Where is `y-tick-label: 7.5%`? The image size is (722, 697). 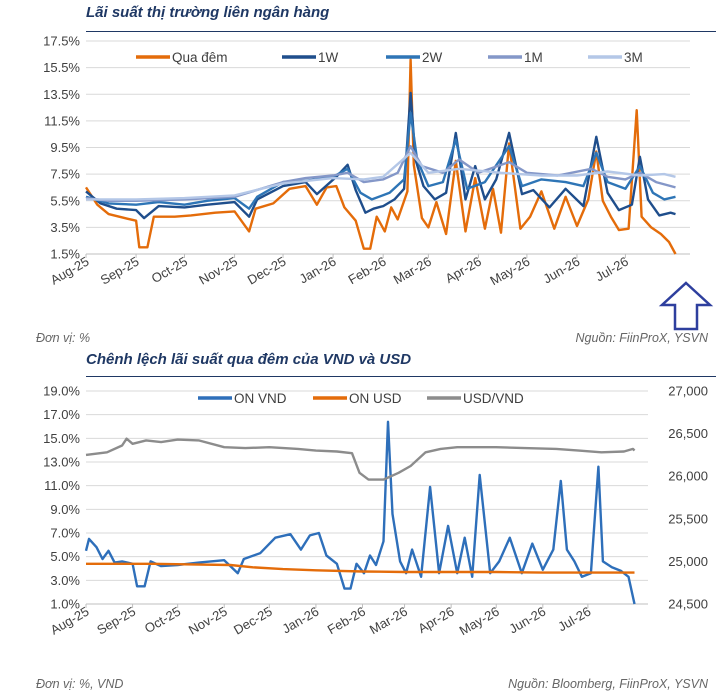 y-tick-label: 7.5% is located at coordinates (65, 174).